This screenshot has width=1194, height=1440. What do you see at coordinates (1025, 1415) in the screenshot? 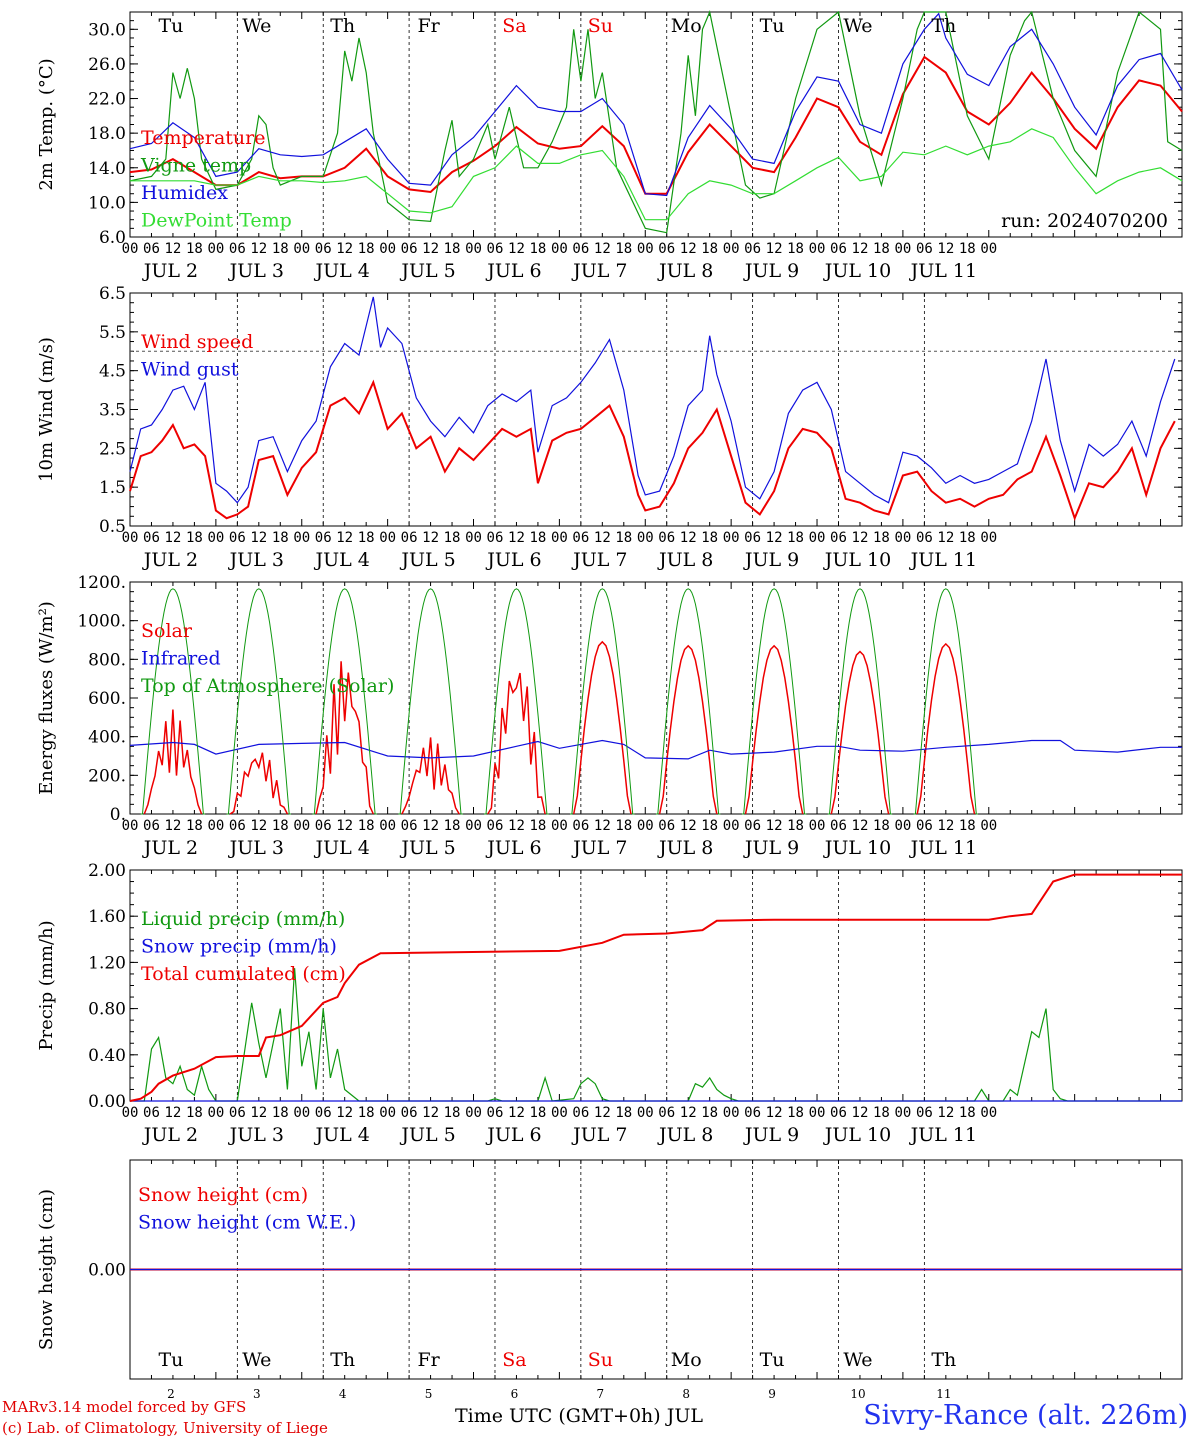
I see `station-name: Sivry-Rance (alt. 226m)` at bounding box center [1025, 1415].